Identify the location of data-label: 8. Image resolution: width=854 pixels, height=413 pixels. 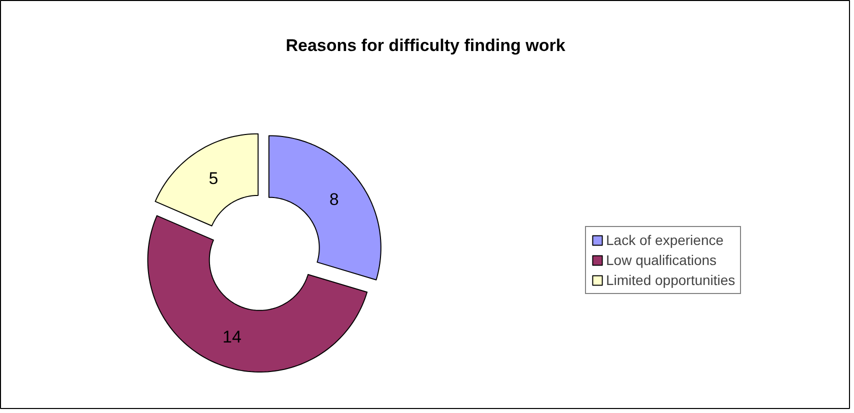
(334, 200).